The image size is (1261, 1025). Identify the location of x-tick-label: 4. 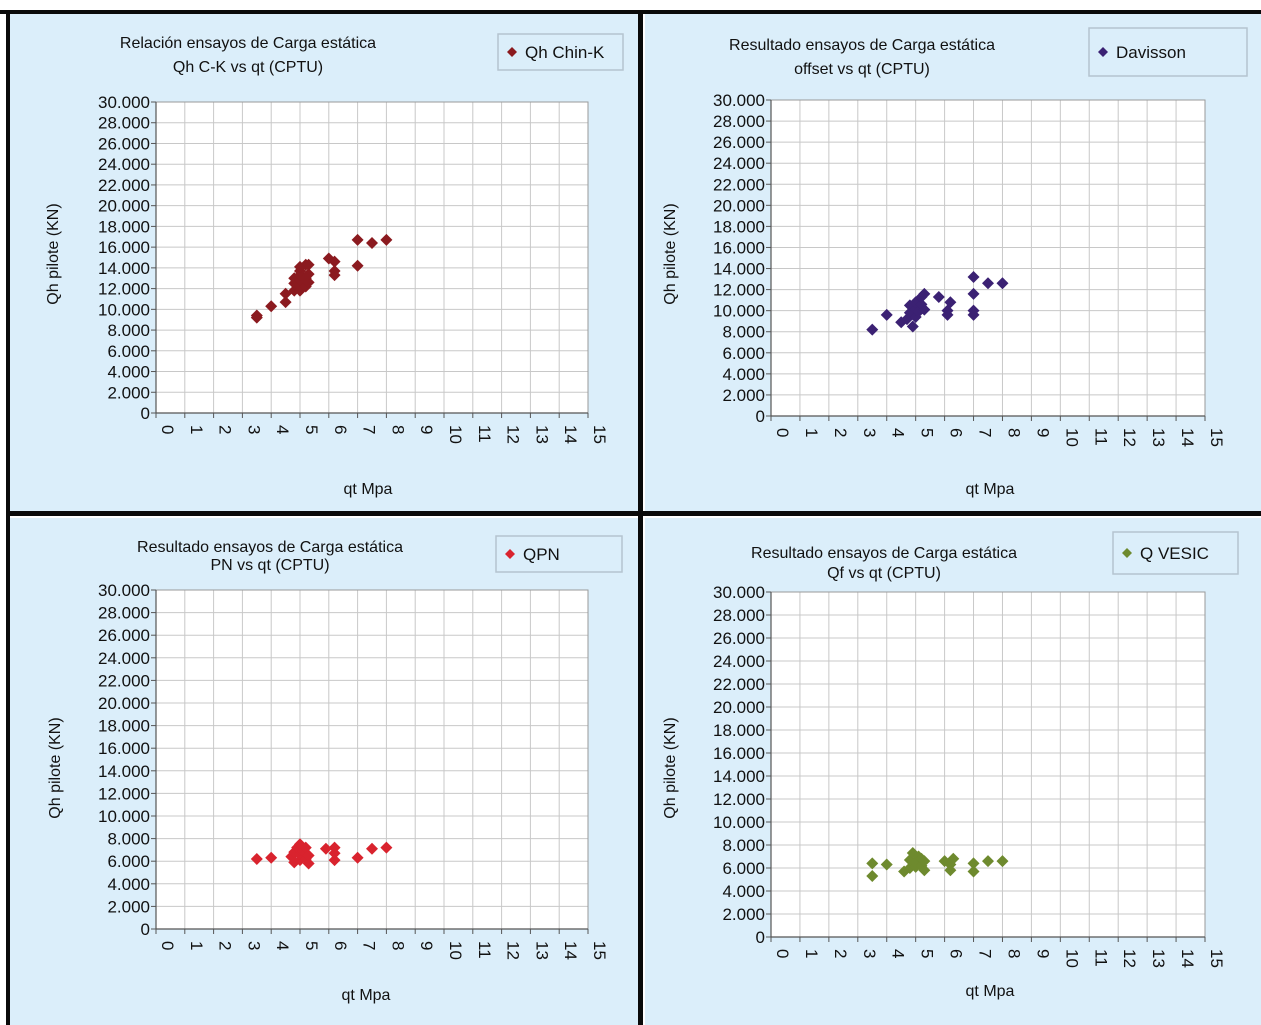
(898, 432).